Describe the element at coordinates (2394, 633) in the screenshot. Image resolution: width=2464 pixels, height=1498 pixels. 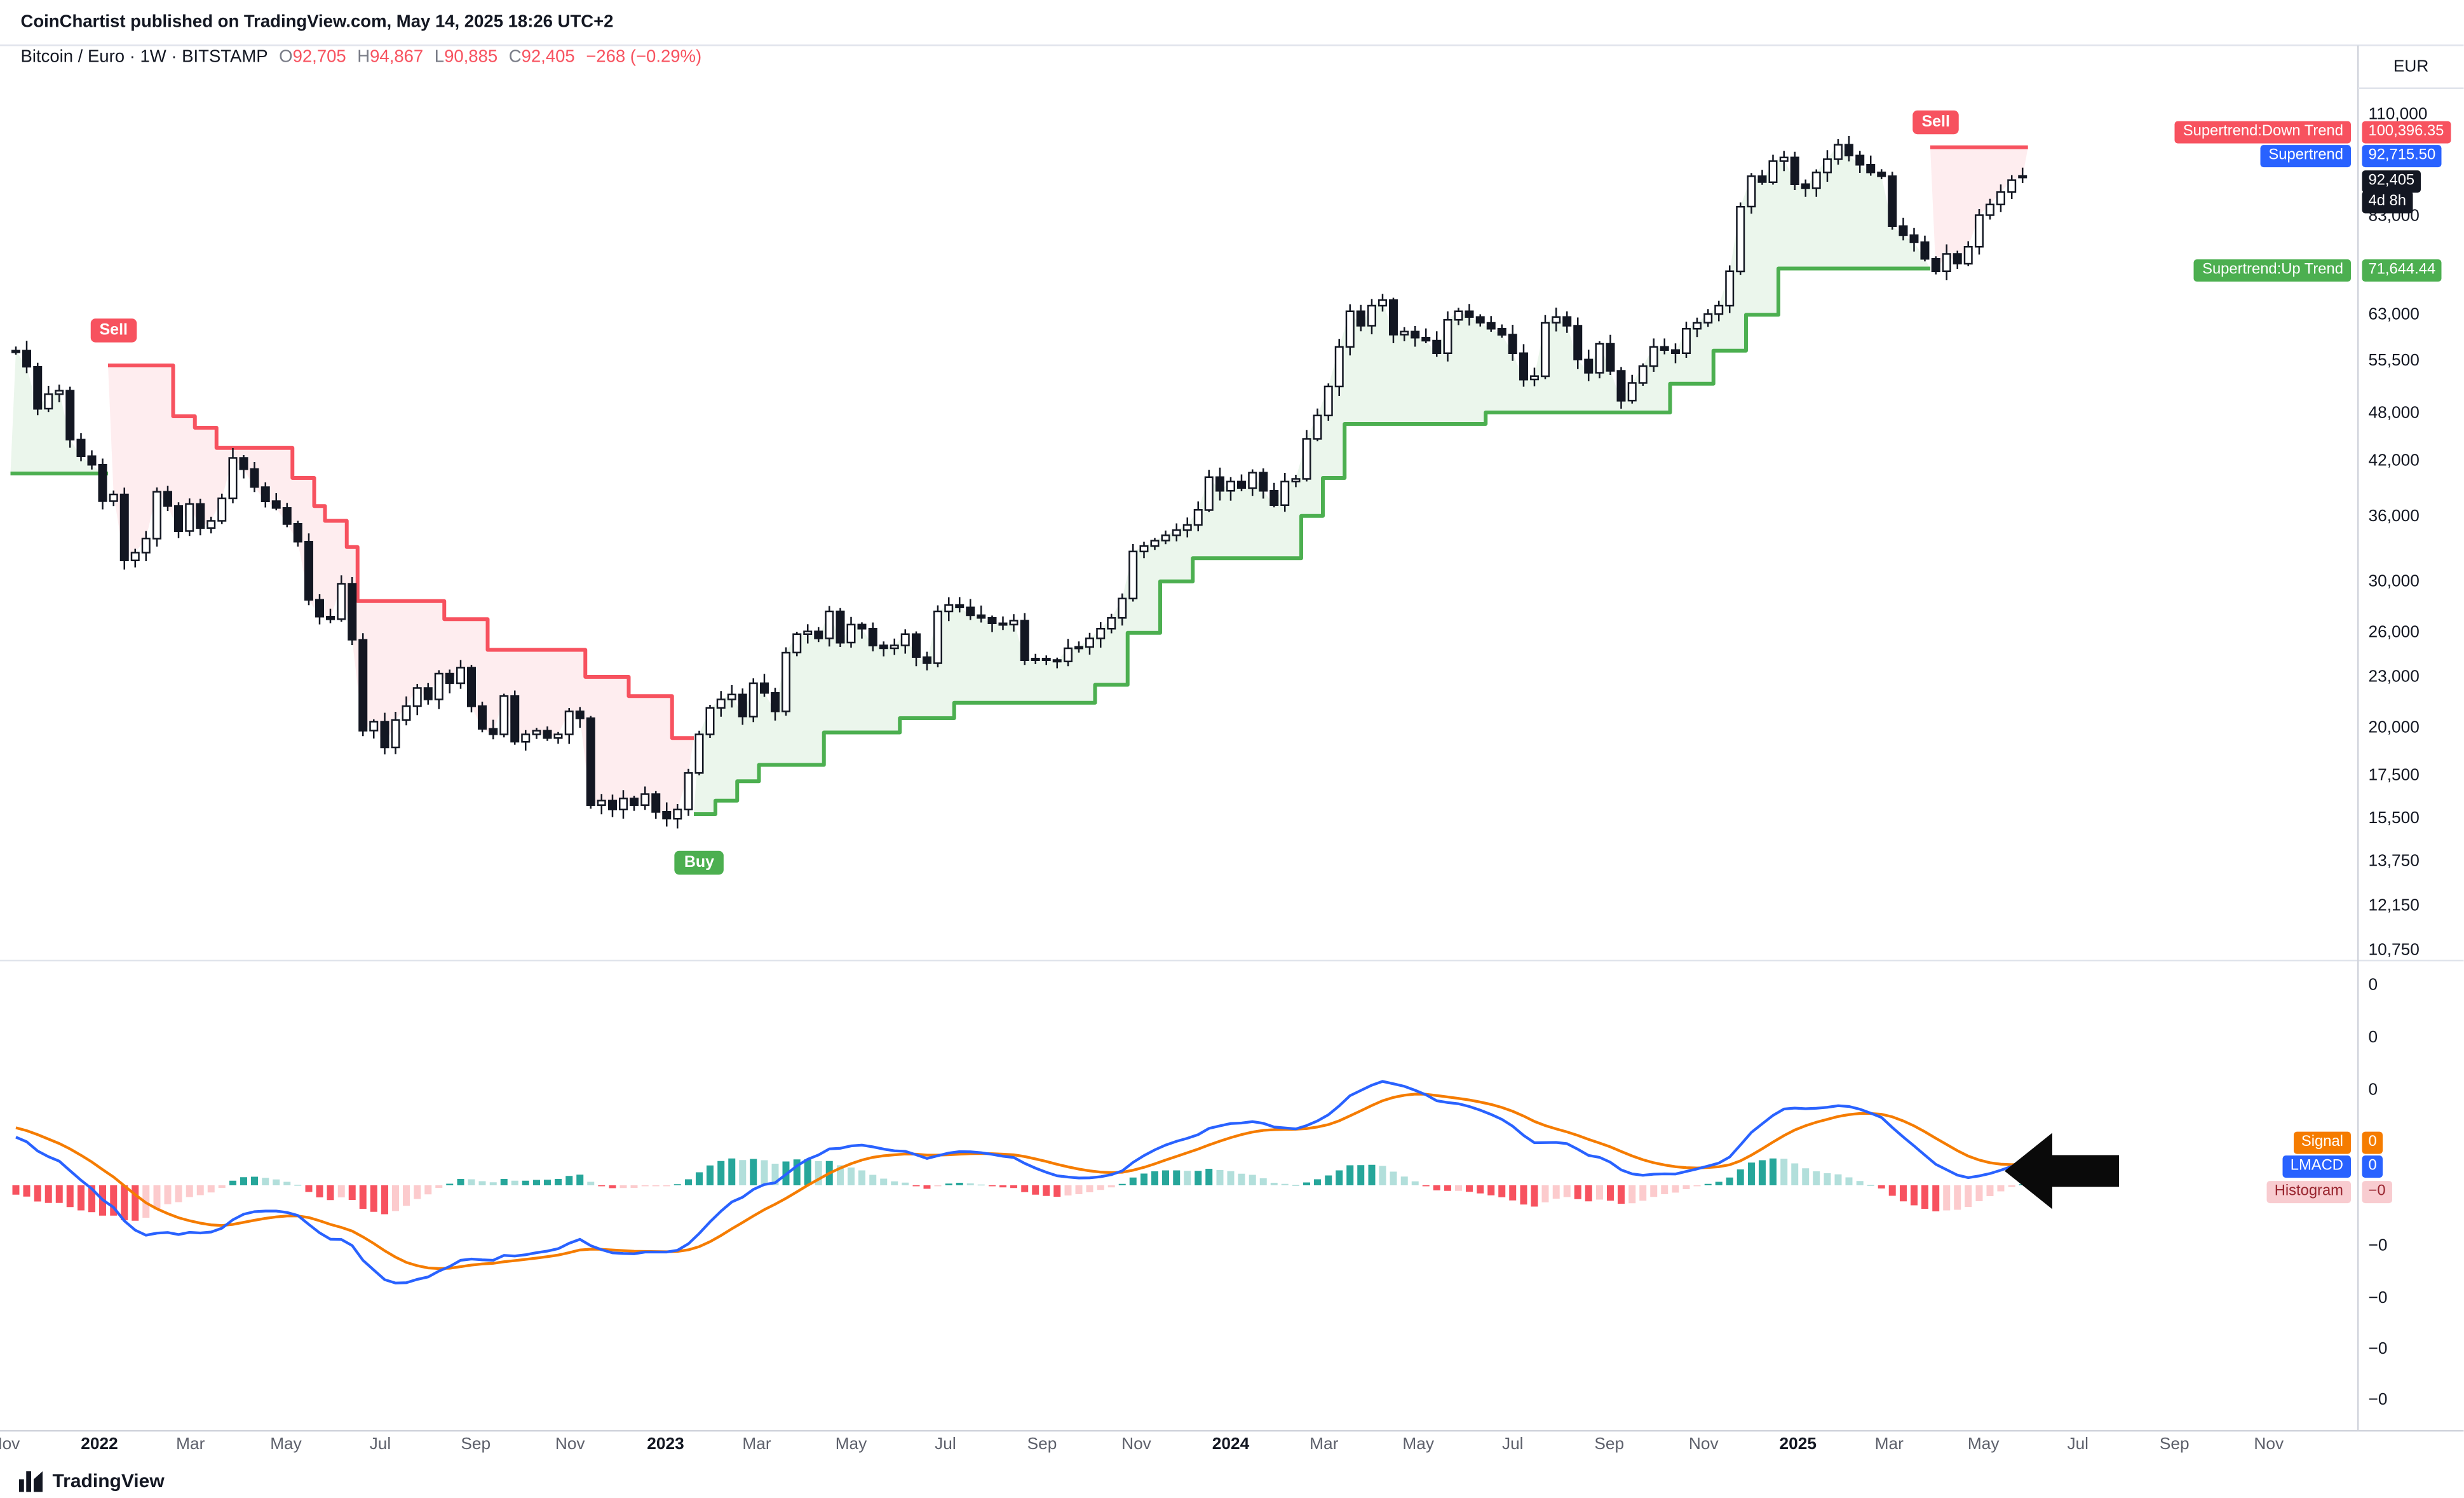
I see `price-tick: 26,000` at that location.